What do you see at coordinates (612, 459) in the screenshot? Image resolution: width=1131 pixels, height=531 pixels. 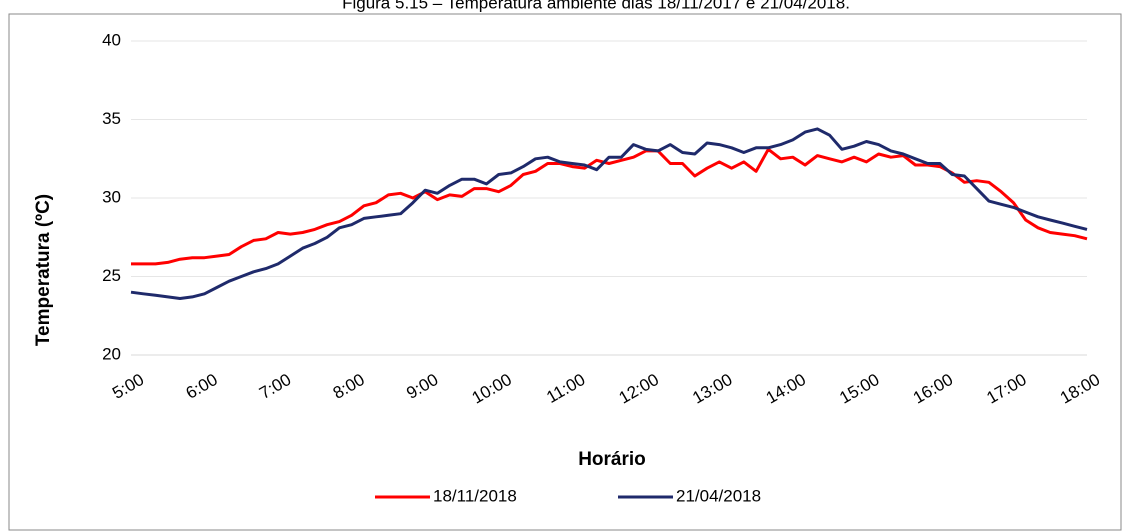 I see `x-axis-label: Horário` at bounding box center [612, 459].